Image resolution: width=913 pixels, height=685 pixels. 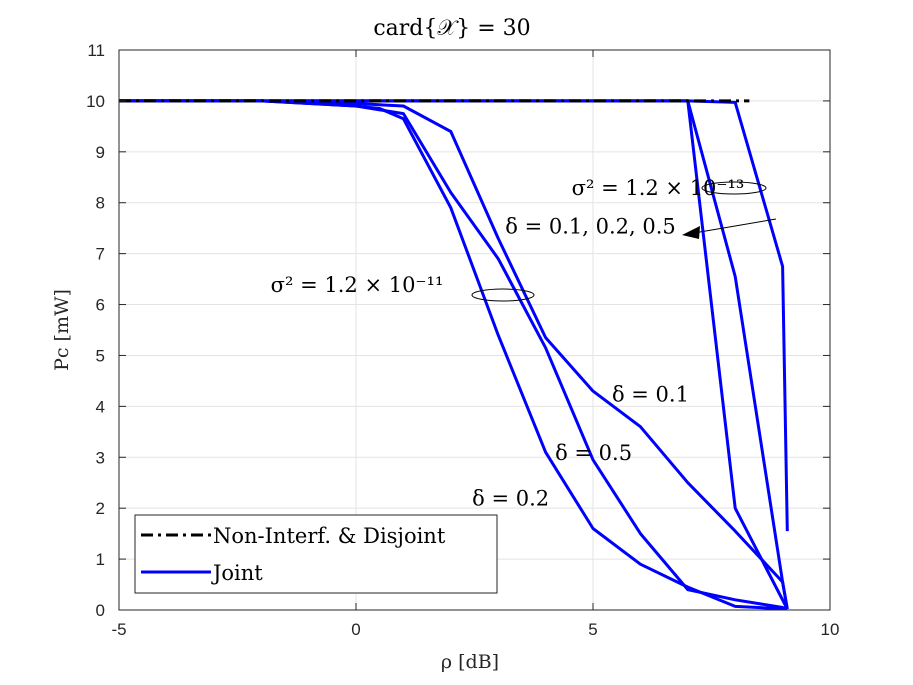 I want to click on arrow-shaft, so click(x=735, y=226).